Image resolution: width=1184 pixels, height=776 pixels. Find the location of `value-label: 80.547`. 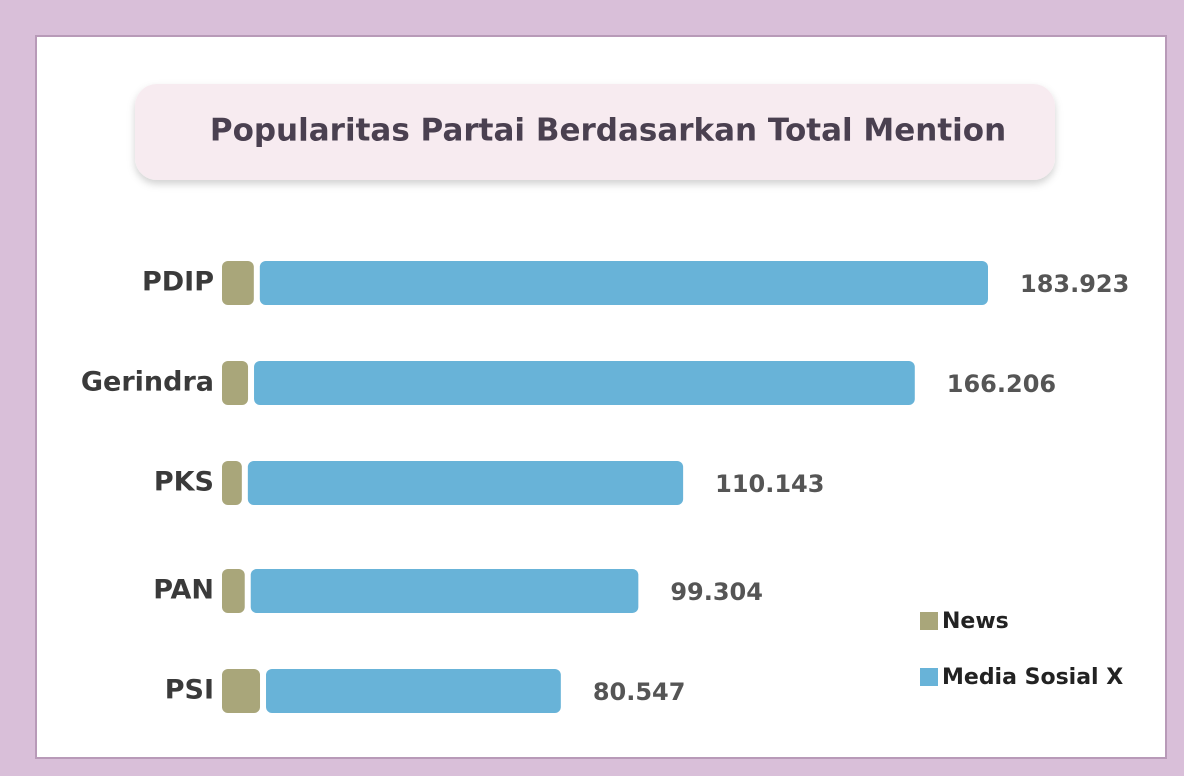

value-label: 80.547 is located at coordinates (639, 692).